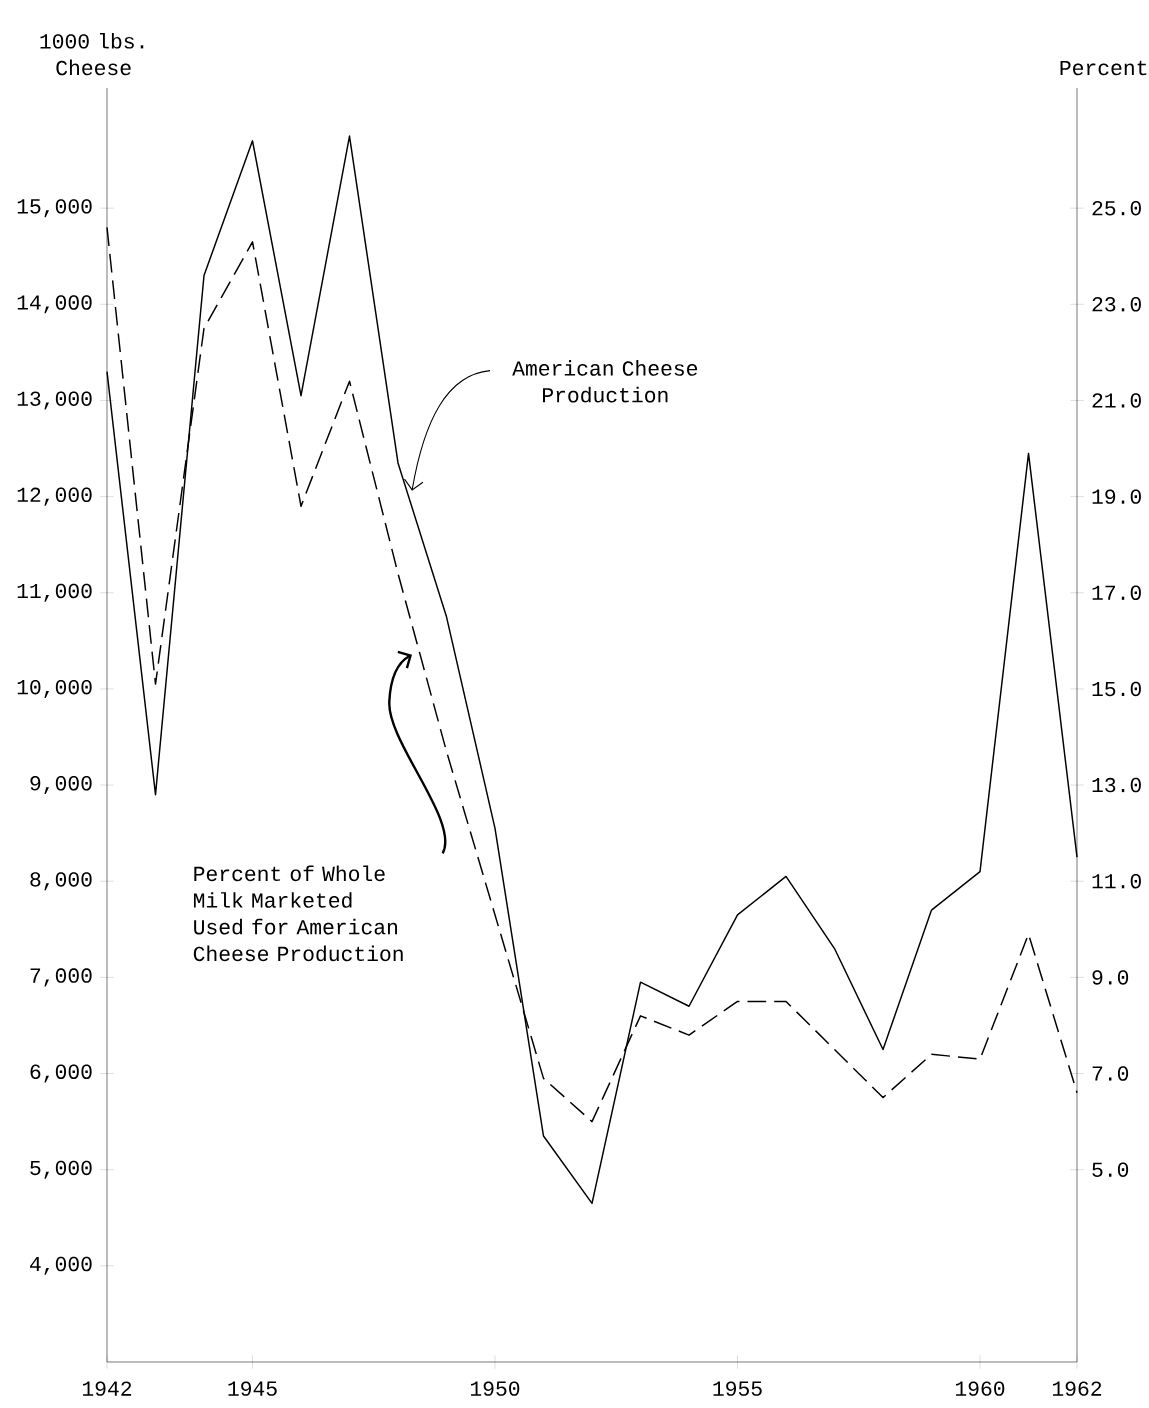 The height and width of the screenshot is (1408, 1149). Describe the element at coordinates (54, 304) in the screenshot. I see `y-tick-label: 14,000` at that location.